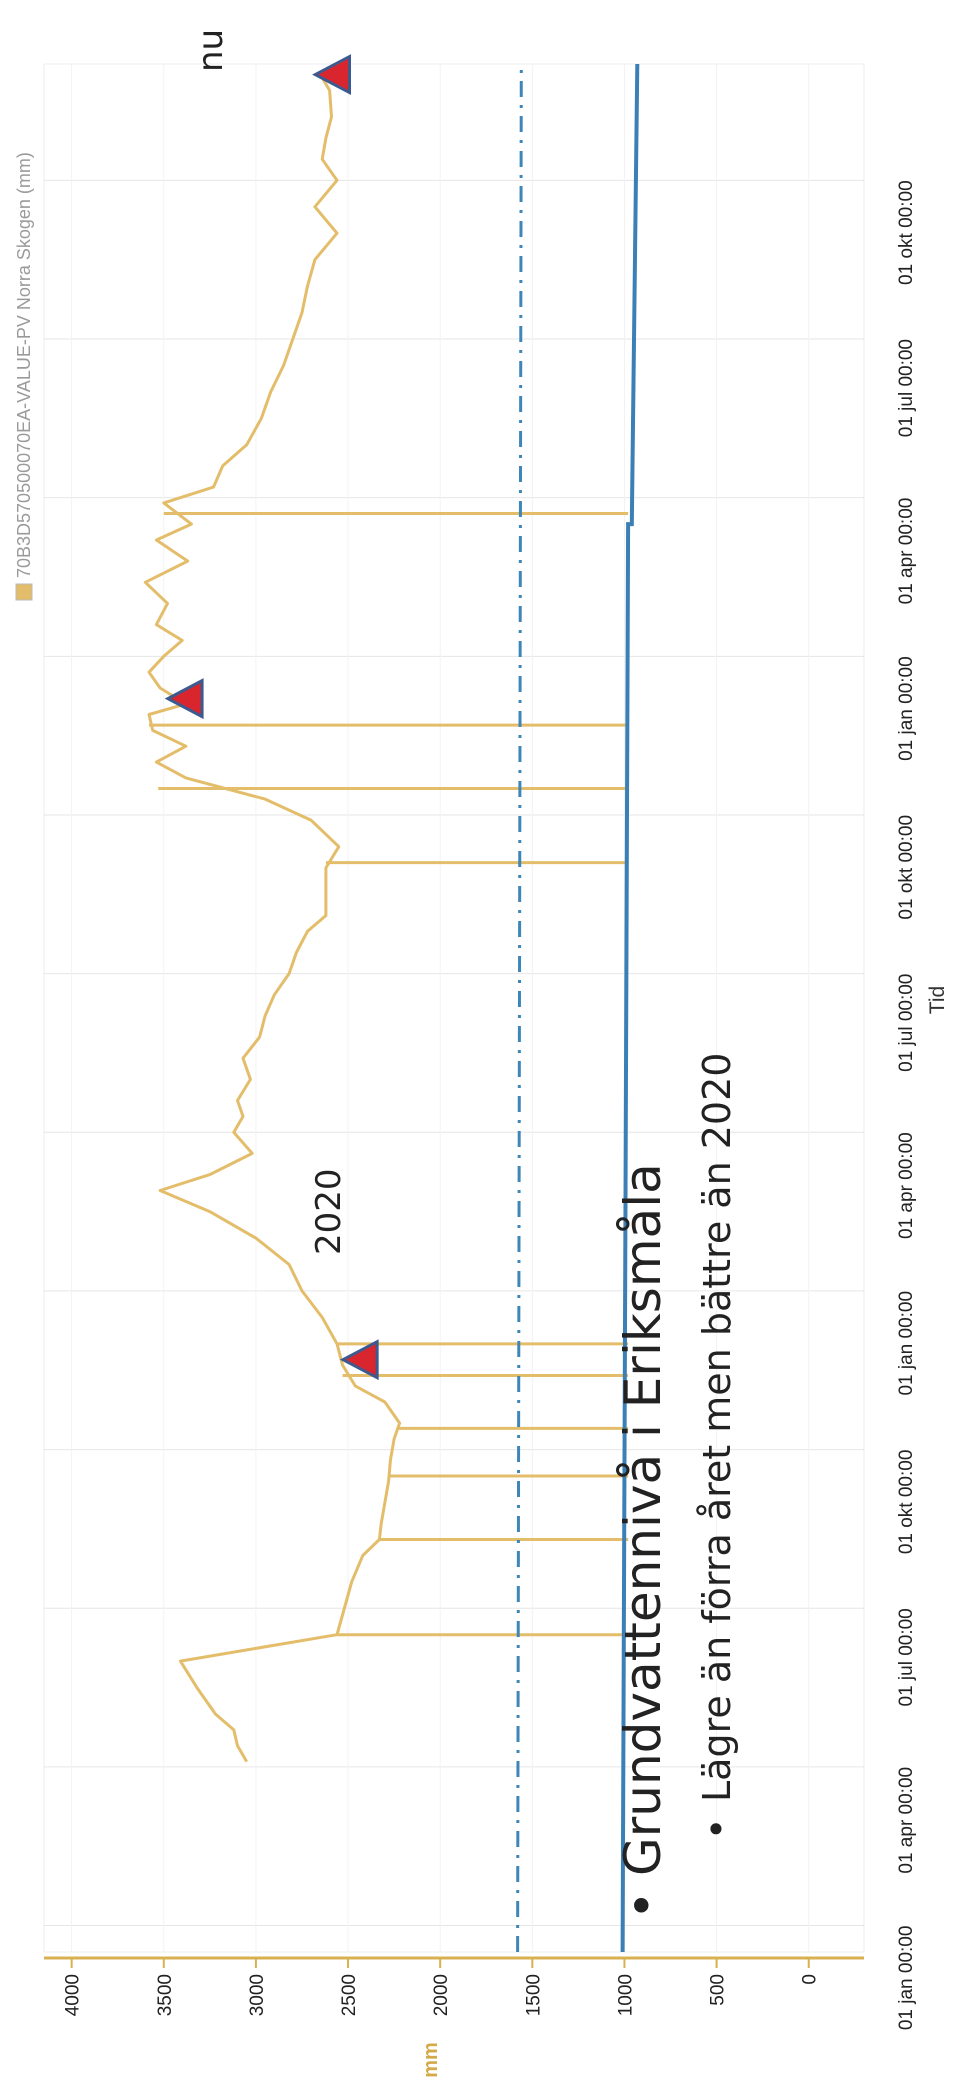  I want to click on legend-swatch, so click(24, 592).